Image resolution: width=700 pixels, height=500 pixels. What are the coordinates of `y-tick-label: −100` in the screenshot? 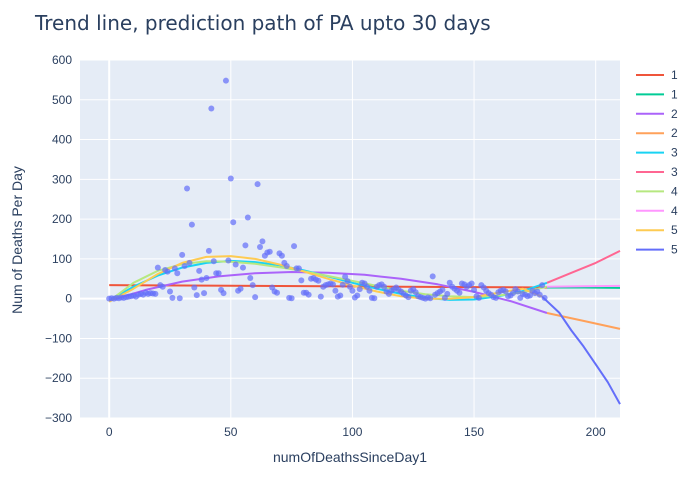 It's located at (58, 338).